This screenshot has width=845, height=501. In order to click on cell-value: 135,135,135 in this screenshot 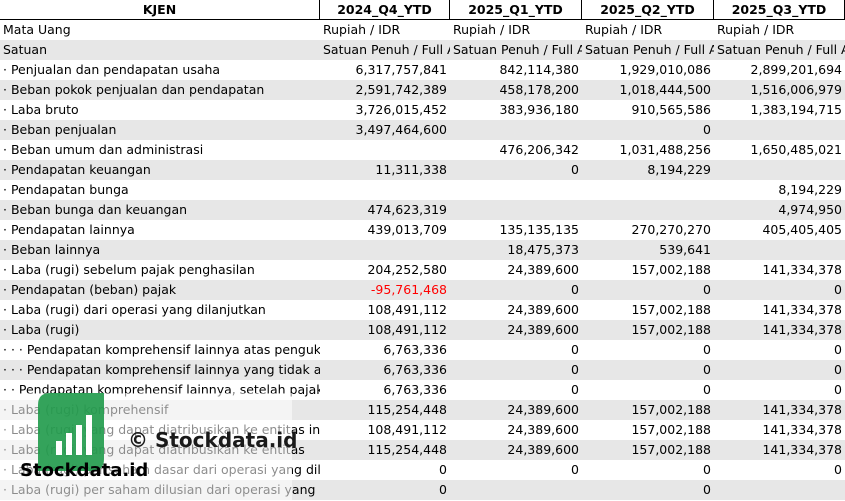, I will do `click(539, 229)`.